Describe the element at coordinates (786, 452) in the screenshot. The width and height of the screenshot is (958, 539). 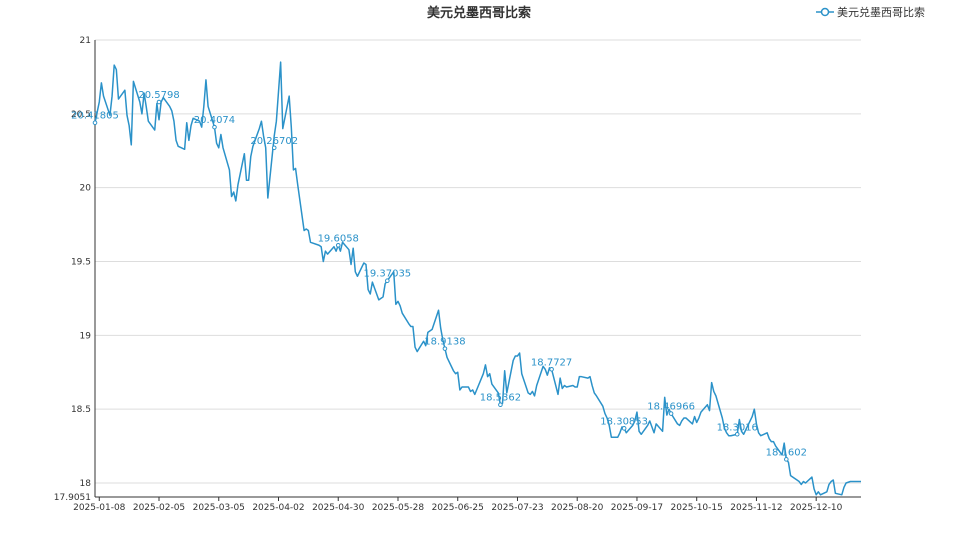
I see `data-label: 18.1602` at that location.